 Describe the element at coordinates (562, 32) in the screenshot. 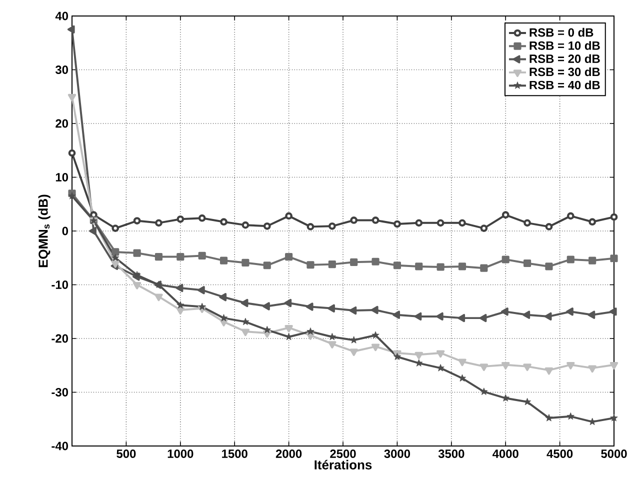

I see `legend-label: RSB = 0 dB` at that location.